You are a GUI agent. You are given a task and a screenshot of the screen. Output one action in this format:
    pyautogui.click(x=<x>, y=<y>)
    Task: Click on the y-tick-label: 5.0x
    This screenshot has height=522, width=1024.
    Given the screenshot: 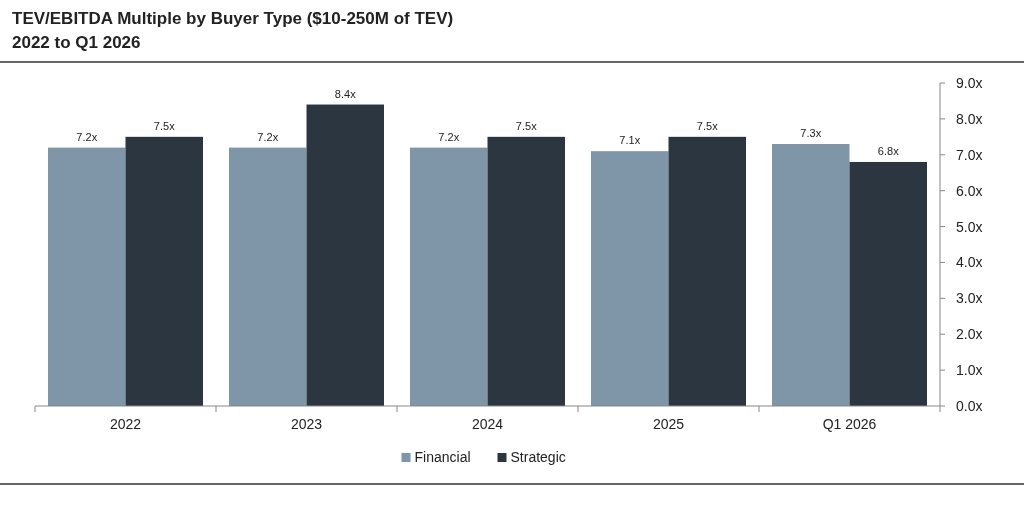 What is the action you would take?
    pyautogui.click(x=969, y=226)
    